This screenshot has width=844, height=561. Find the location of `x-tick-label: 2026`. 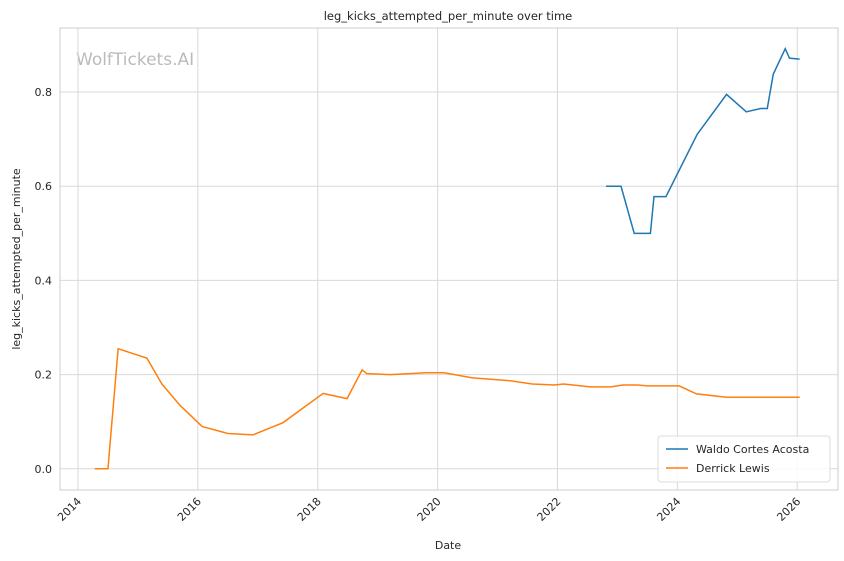

x-tick-label: 2026 is located at coordinates (788, 509).